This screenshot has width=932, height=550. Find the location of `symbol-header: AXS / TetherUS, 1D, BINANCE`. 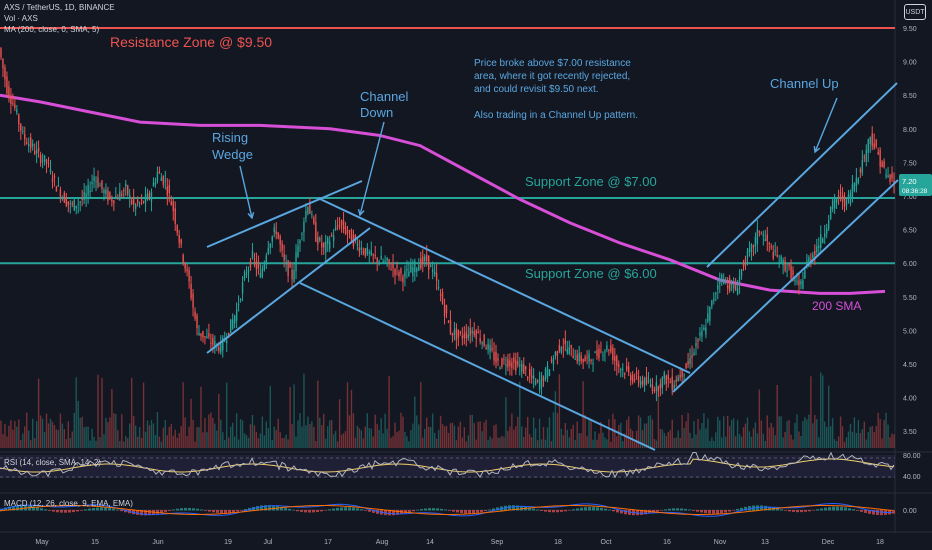

symbol-header: AXS / TetherUS, 1D, BINANCE is located at coordinates (59, 7).